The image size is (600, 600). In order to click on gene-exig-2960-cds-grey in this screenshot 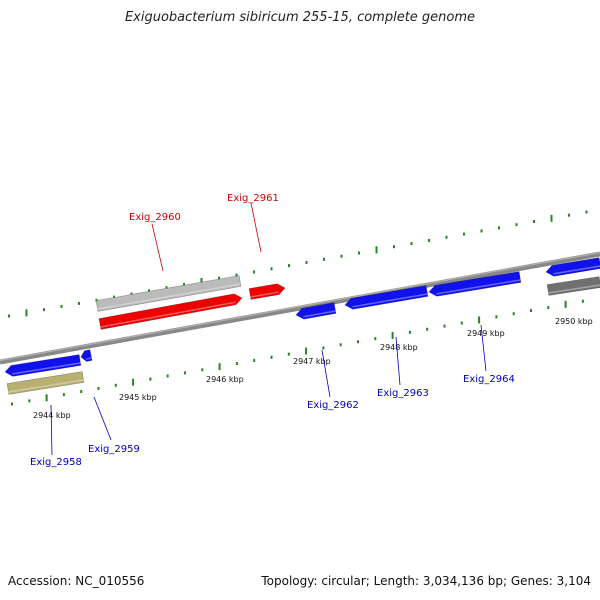, I will do `click(168, 293)`.